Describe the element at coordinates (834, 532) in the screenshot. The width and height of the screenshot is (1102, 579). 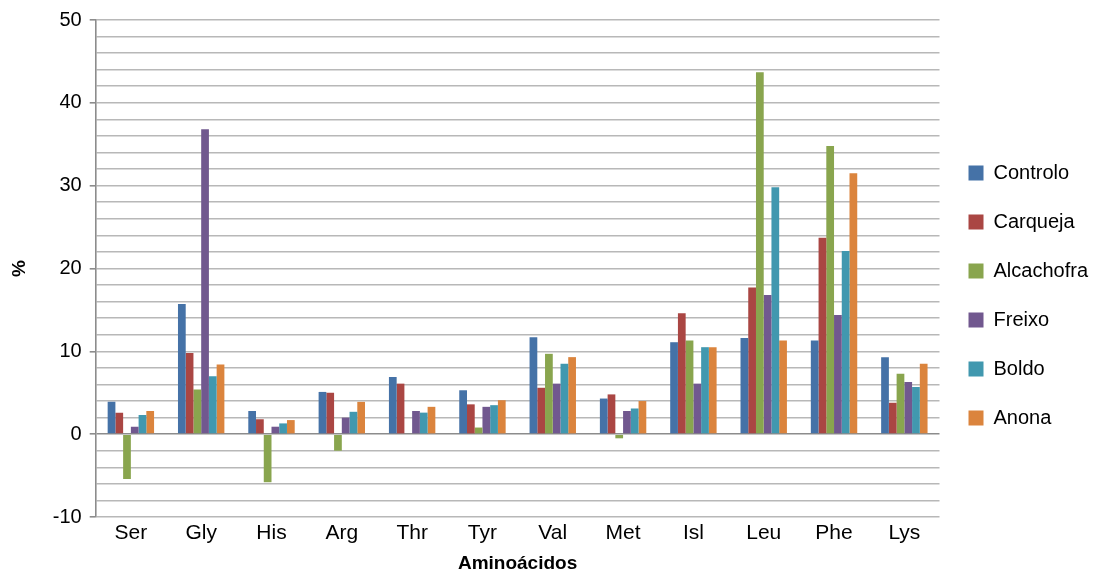
I see `x-tick-label: Phe` at that location.